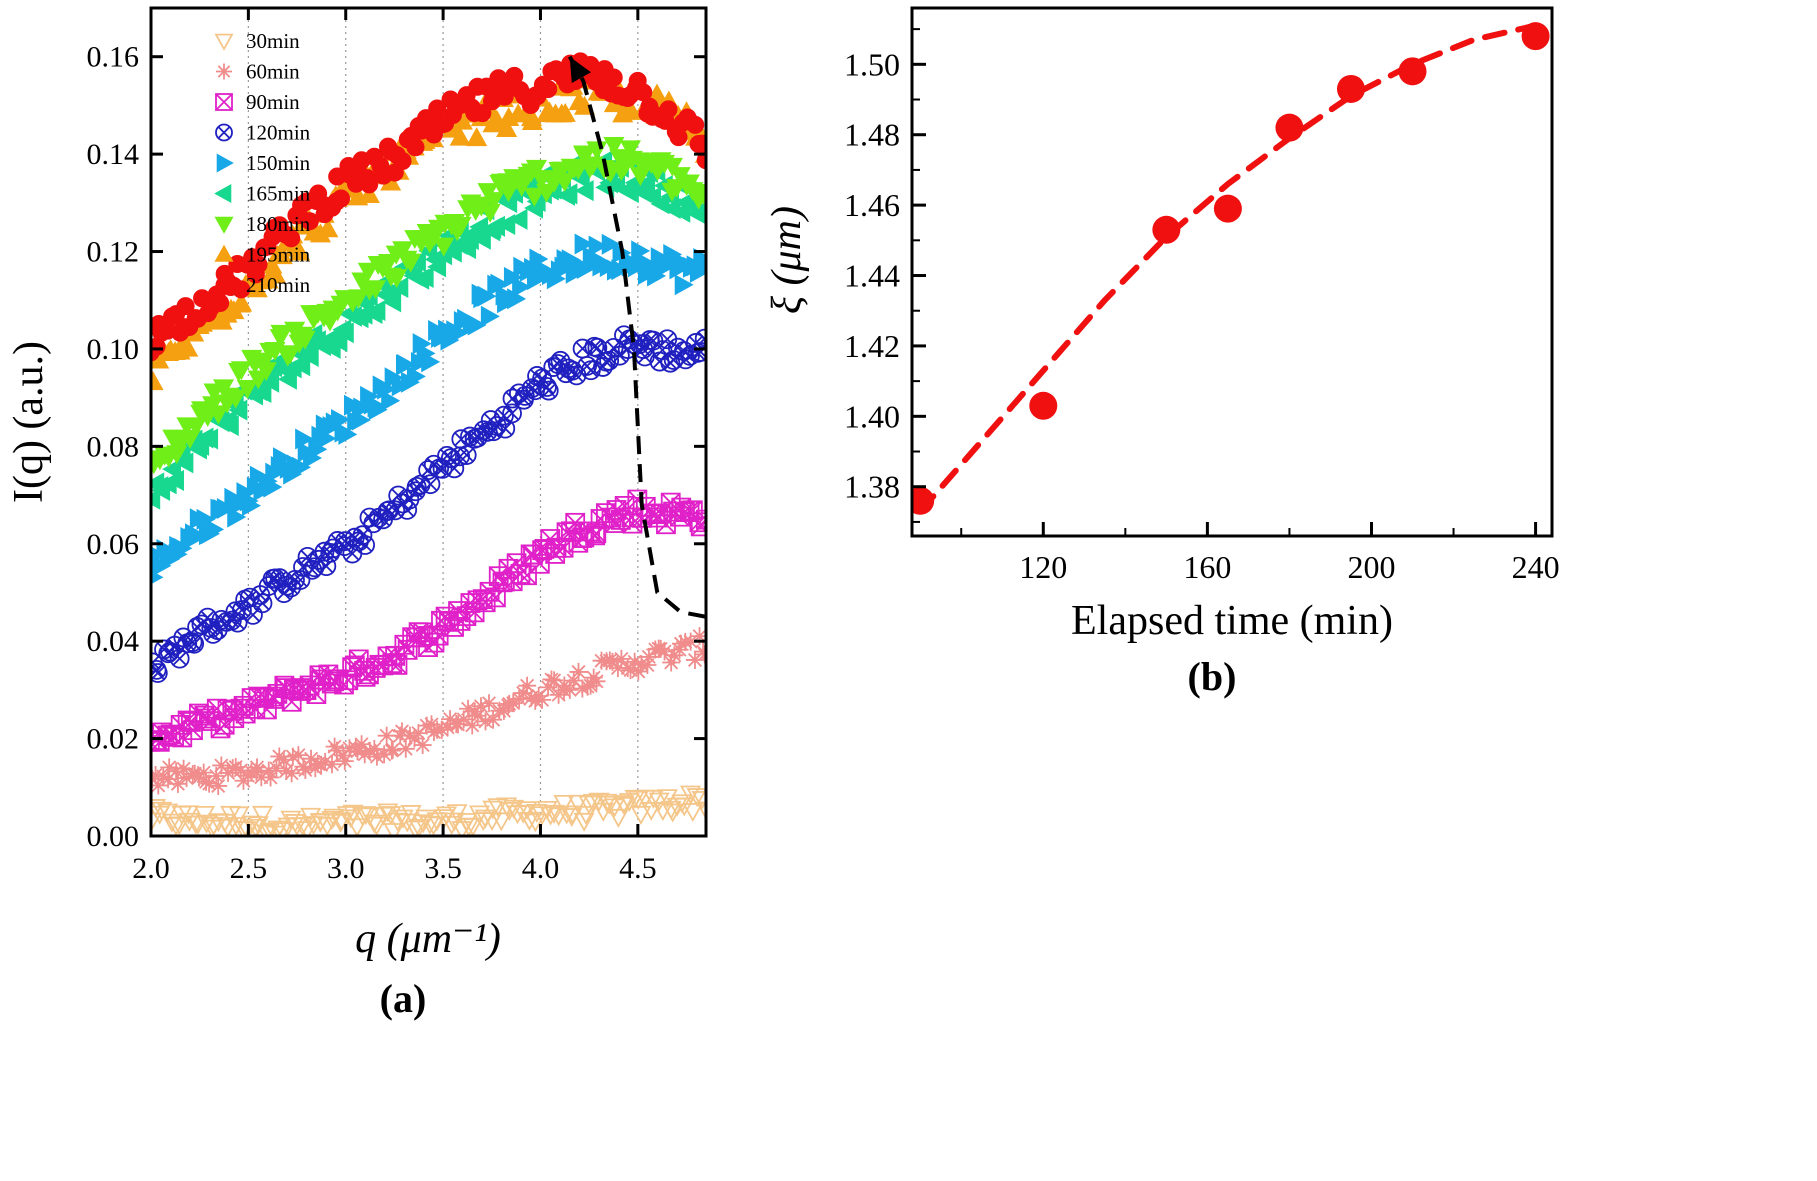 The height and width of the screenshot is (1181, 1817). I want to click on y-tick-label: 1.40, so click(872, 416).